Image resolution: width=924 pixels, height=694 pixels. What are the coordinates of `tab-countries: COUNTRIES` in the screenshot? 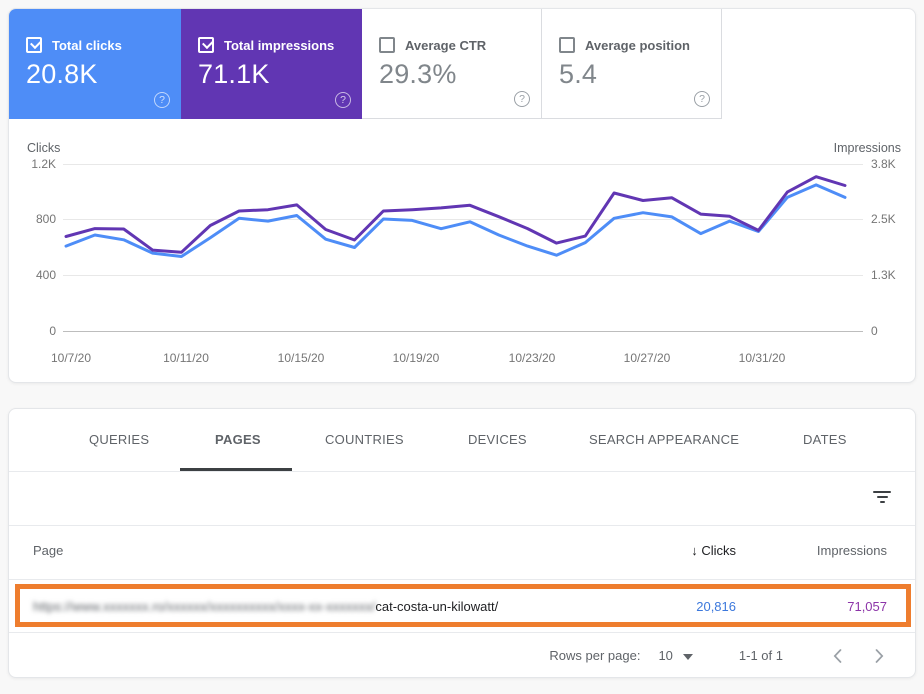 It's located at (364, 439).